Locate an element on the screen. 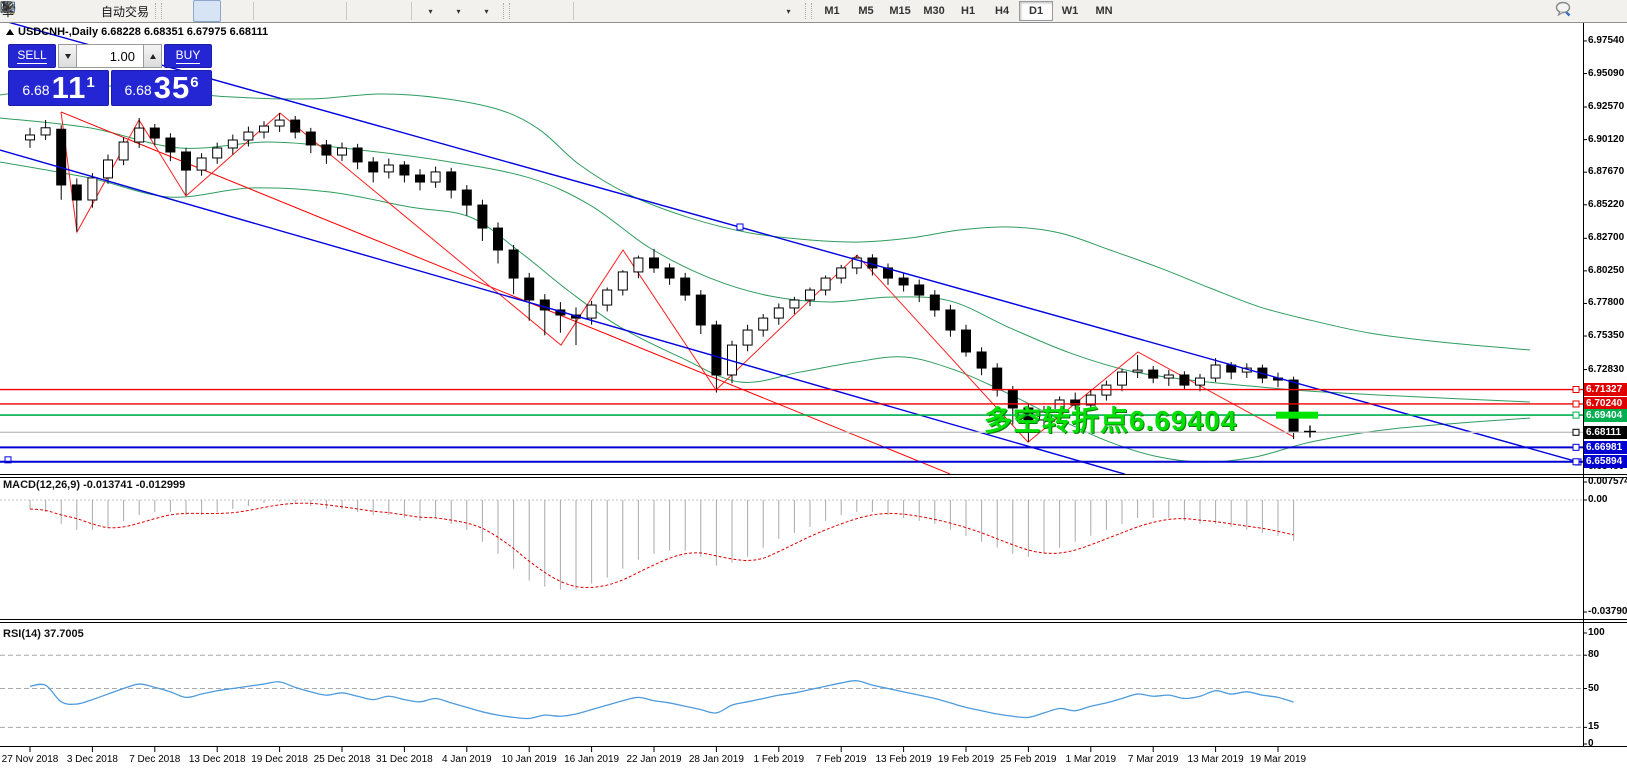 The image size is (1627, 773). buy-price-prefix: 6.68 is located at coordinates (138, 90).